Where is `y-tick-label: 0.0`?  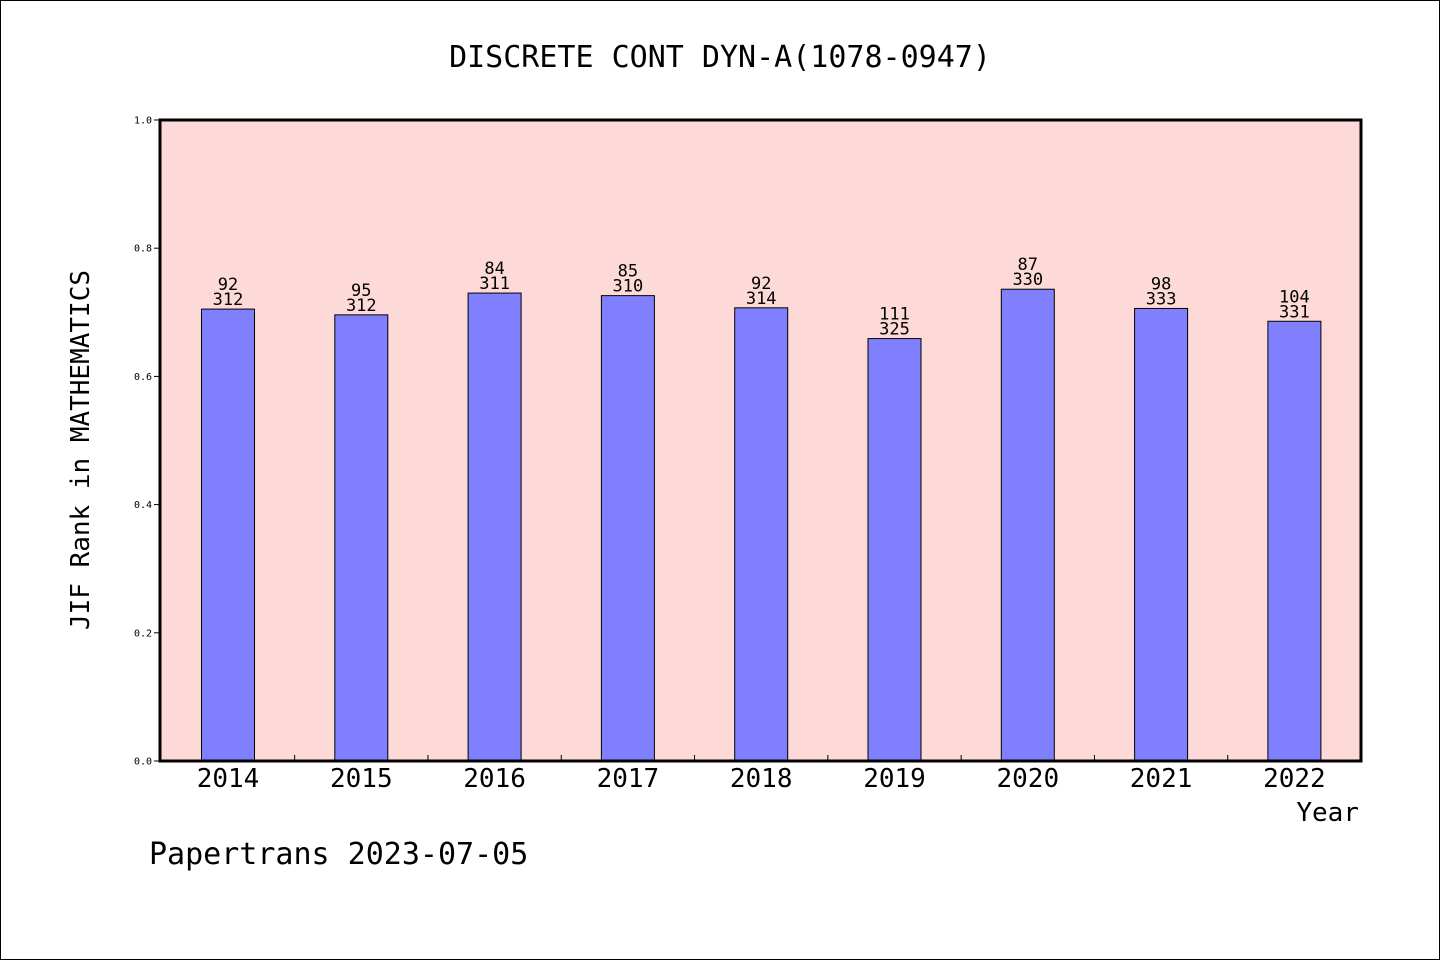 y-tick-label: 0.0 is located at coordinates (143, 762).